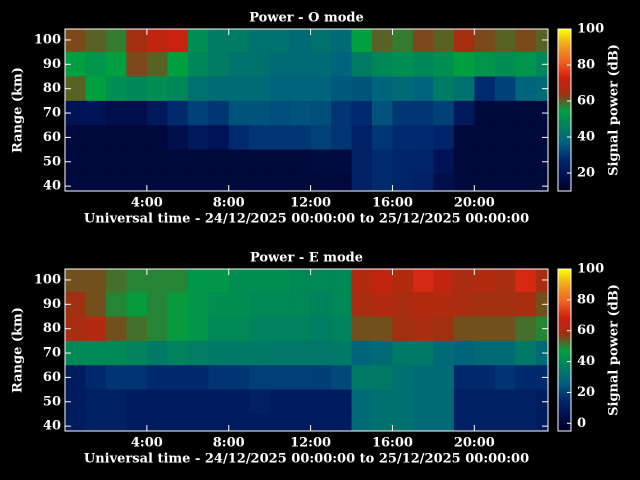 The width and height of the screenshot is (640, 480). Describe the element at coordinates (474, 443) in the screenshot. I see `x-tick-label: 20:00` at that location.